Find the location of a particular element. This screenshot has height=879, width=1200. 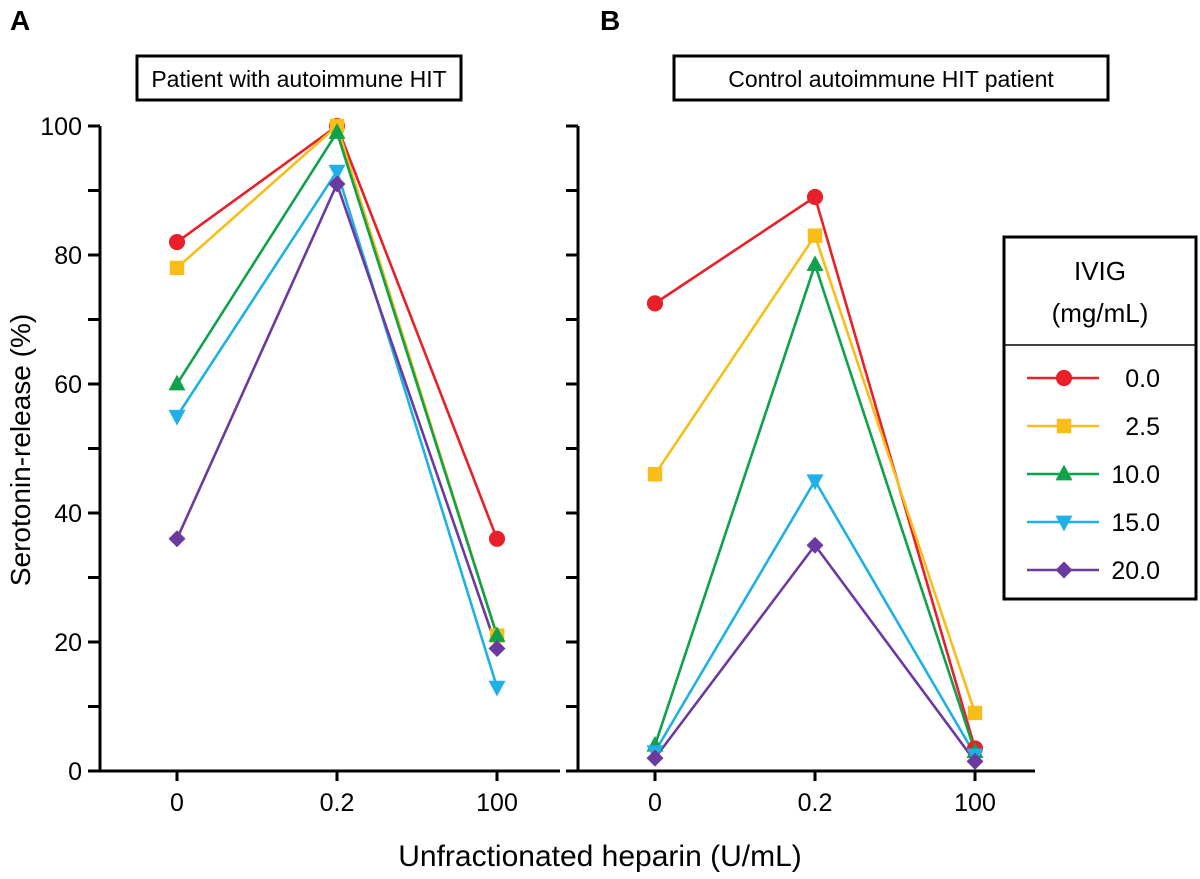

panel-a-point-10.0-100 is located at coordinates (497, 634).